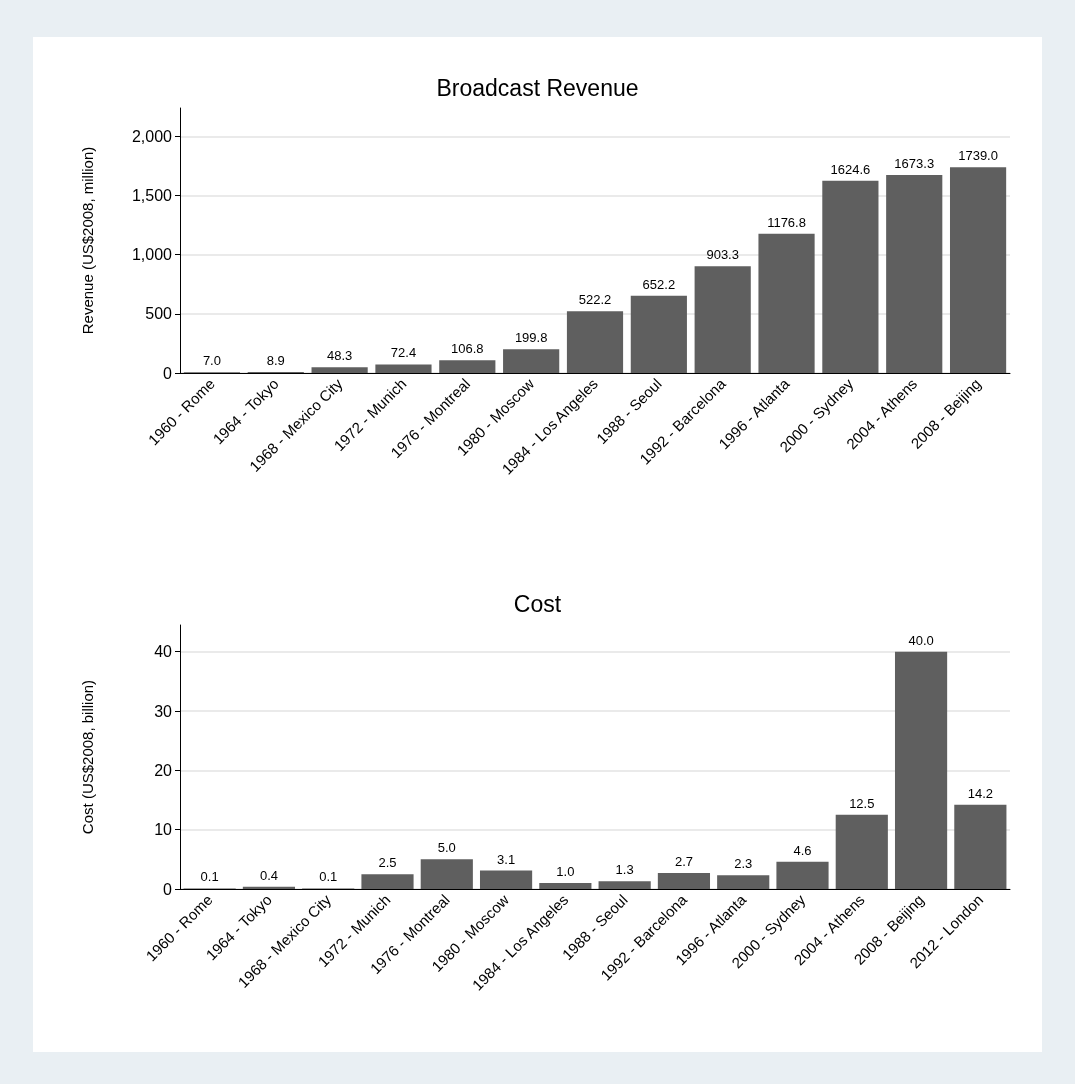  What do you see at coordinates (163, 652) in the screenshot?
I see `y-tick-label: 40` at bounding box center [163, 652].